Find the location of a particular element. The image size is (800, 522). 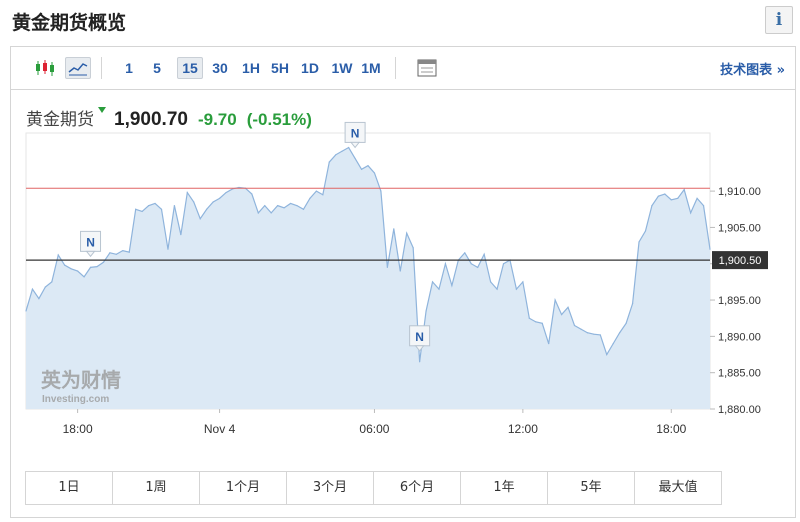

y-tick-label: 1,880.00 is located at coordinates (739, 410).